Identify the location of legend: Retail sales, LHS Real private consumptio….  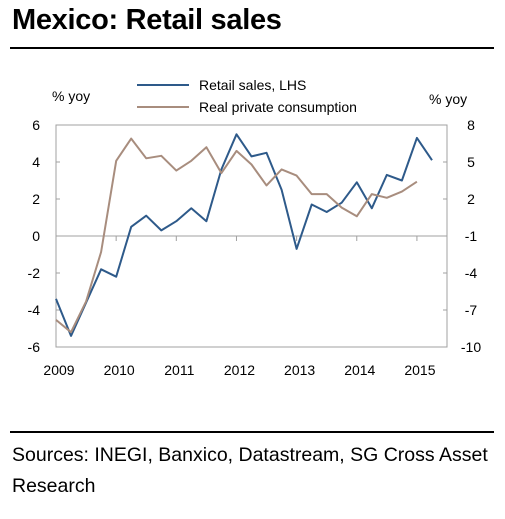
(247, 96).